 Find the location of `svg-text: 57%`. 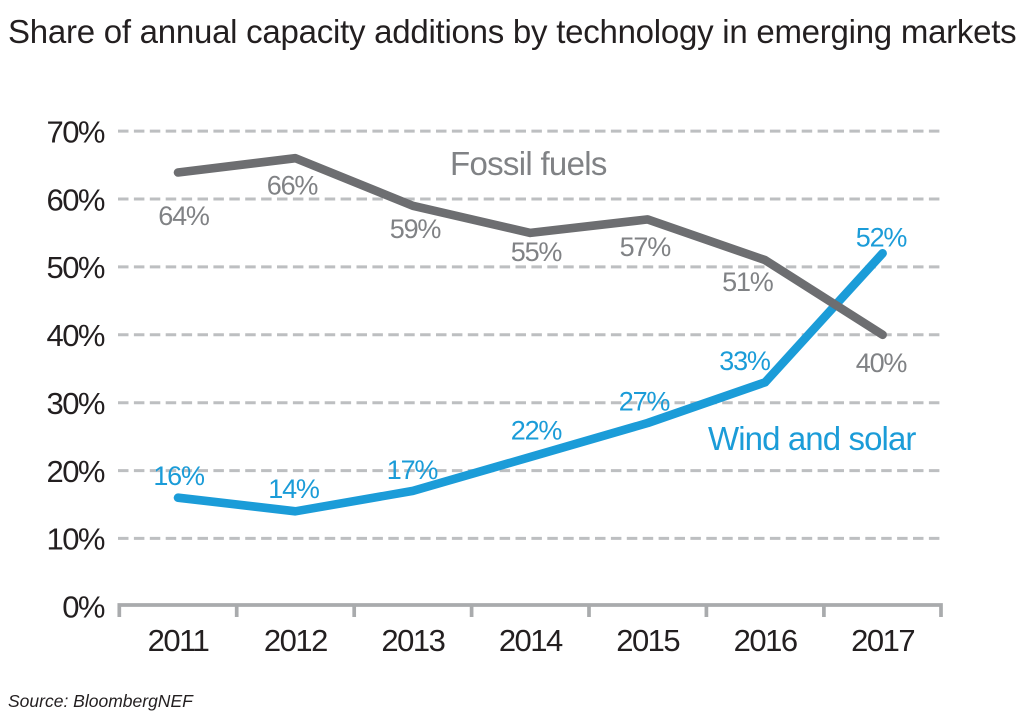

svg-text: 57% is located at coordinates (646, 247).